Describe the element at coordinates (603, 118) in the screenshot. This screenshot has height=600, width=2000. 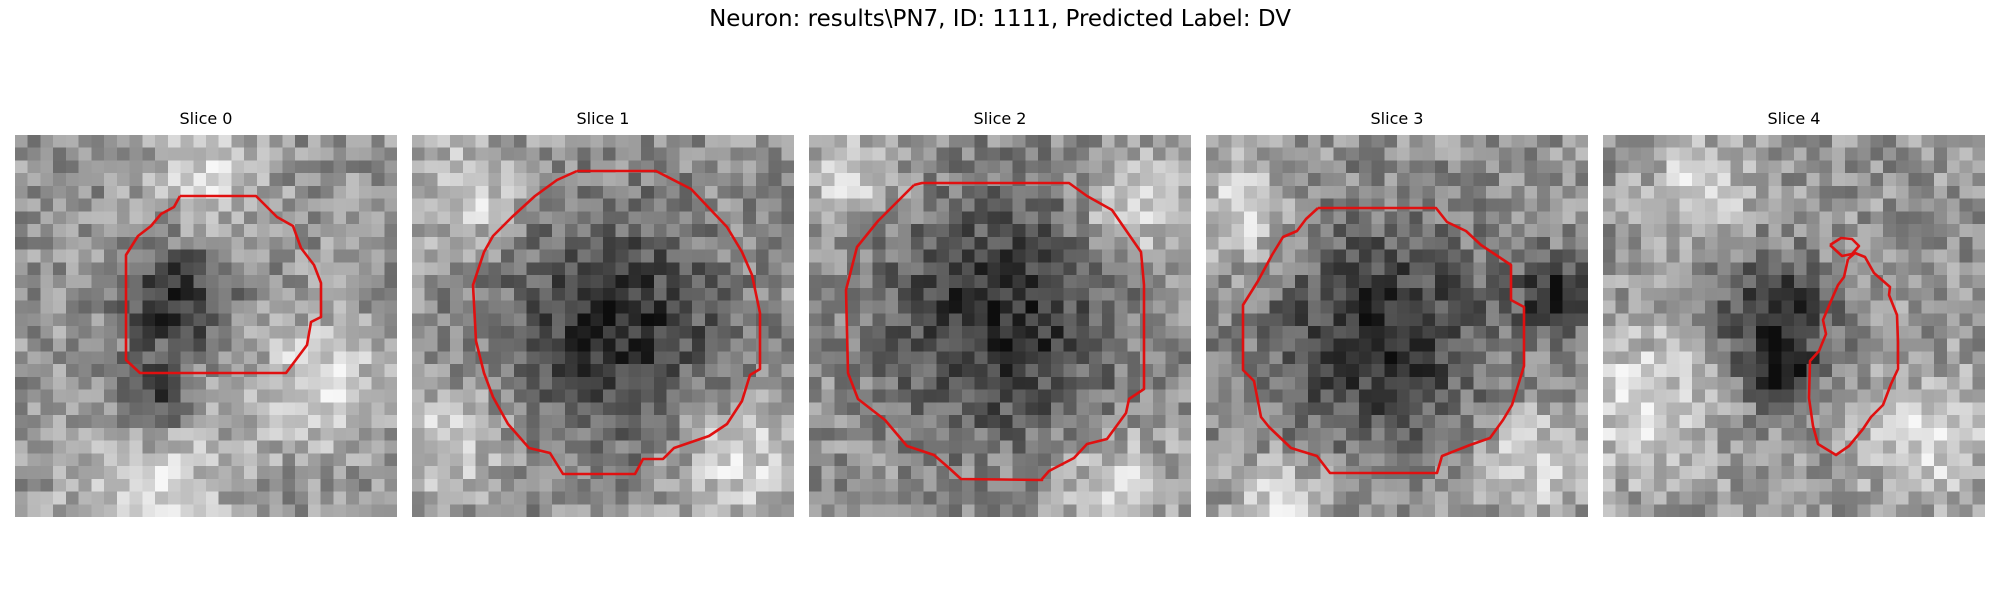
I see `slice-title: Slice 1` at that location.